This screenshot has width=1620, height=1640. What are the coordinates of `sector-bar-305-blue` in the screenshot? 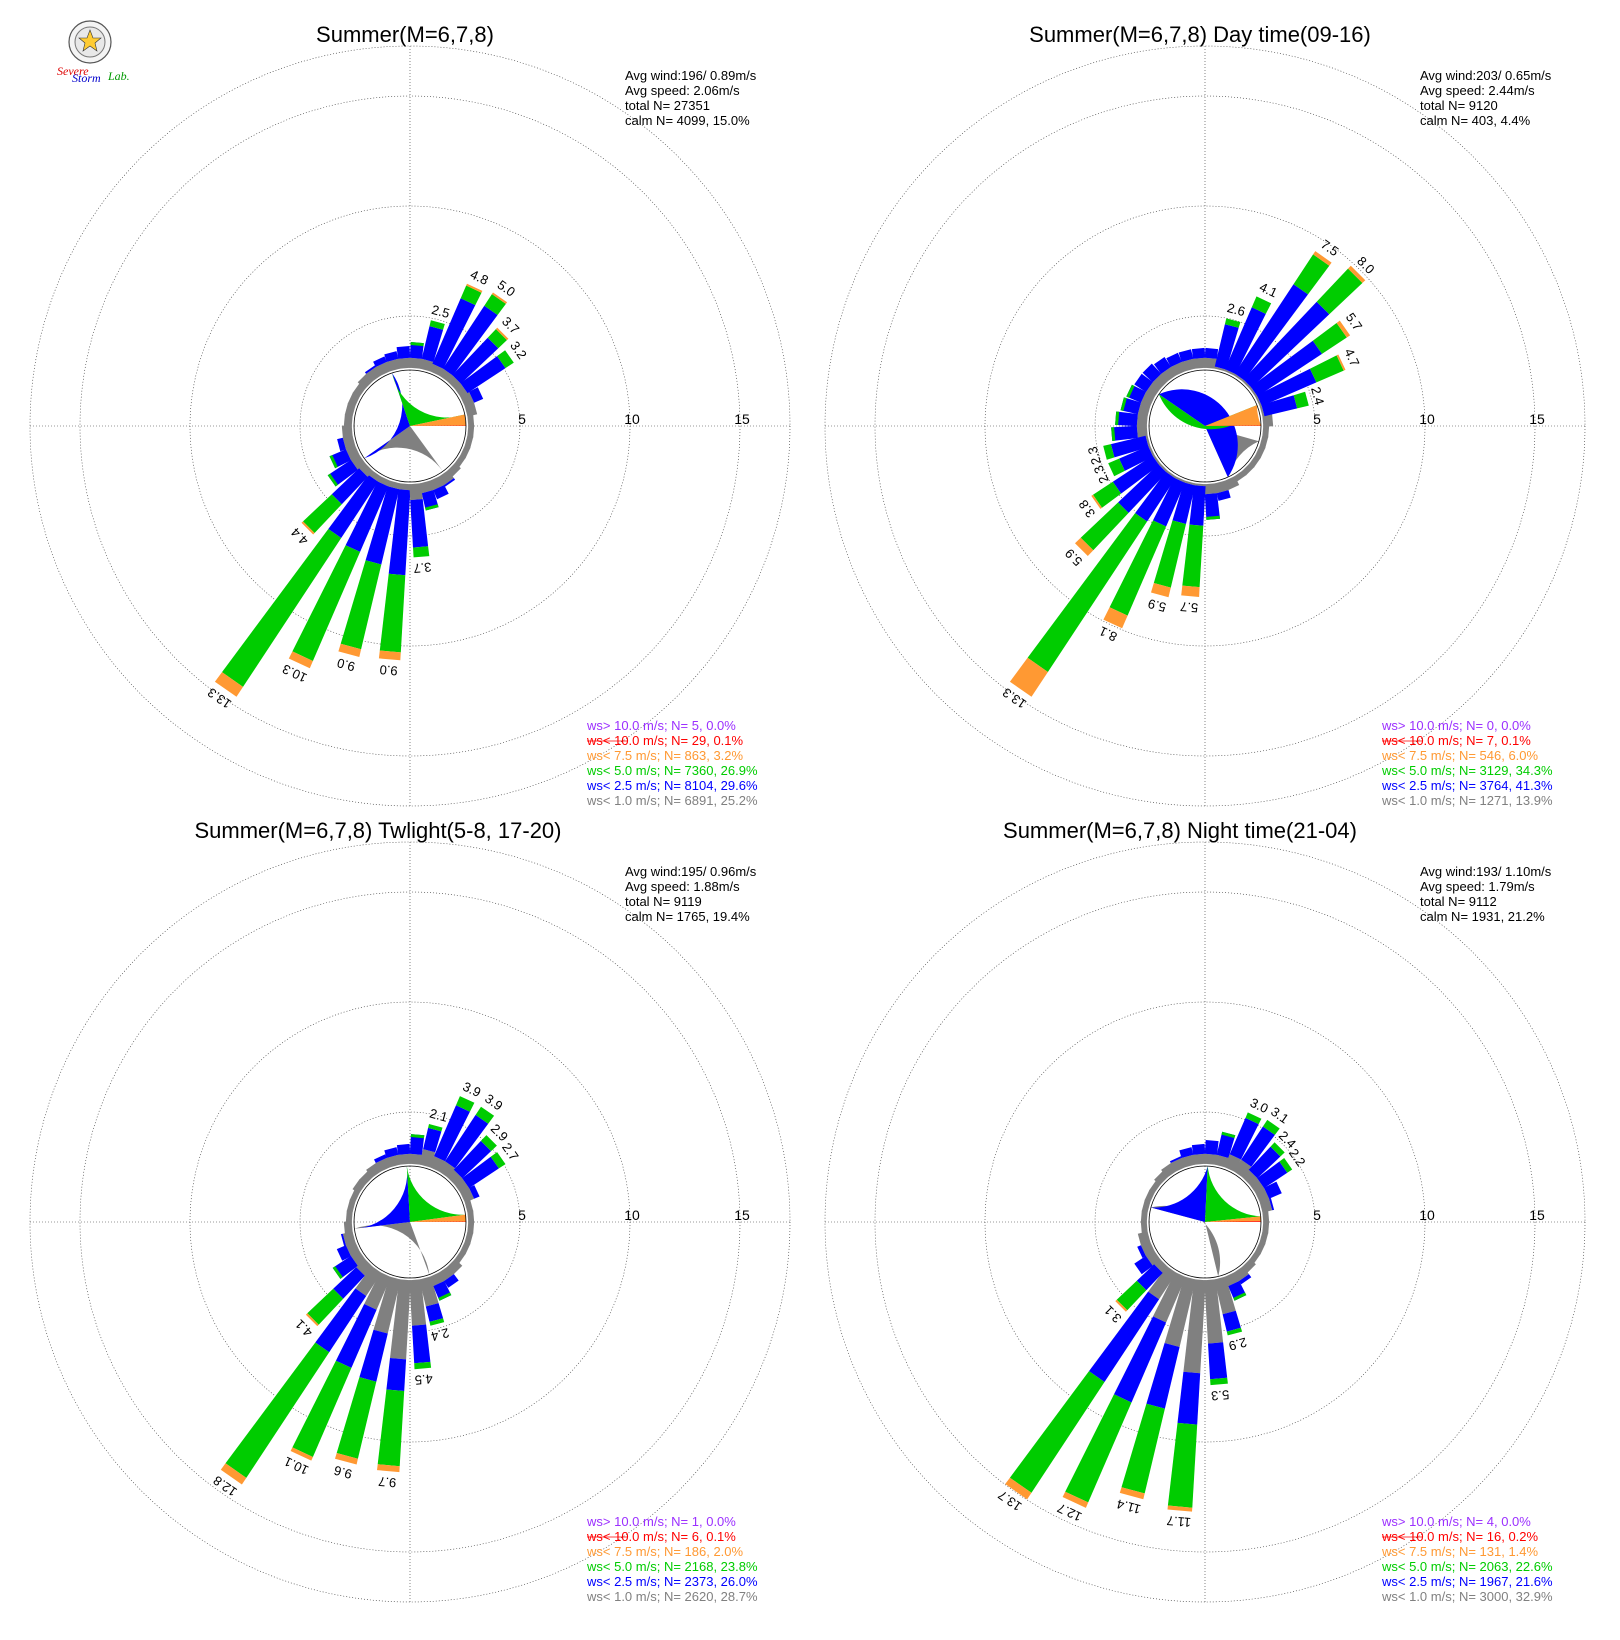 It's located at (1143, 383).